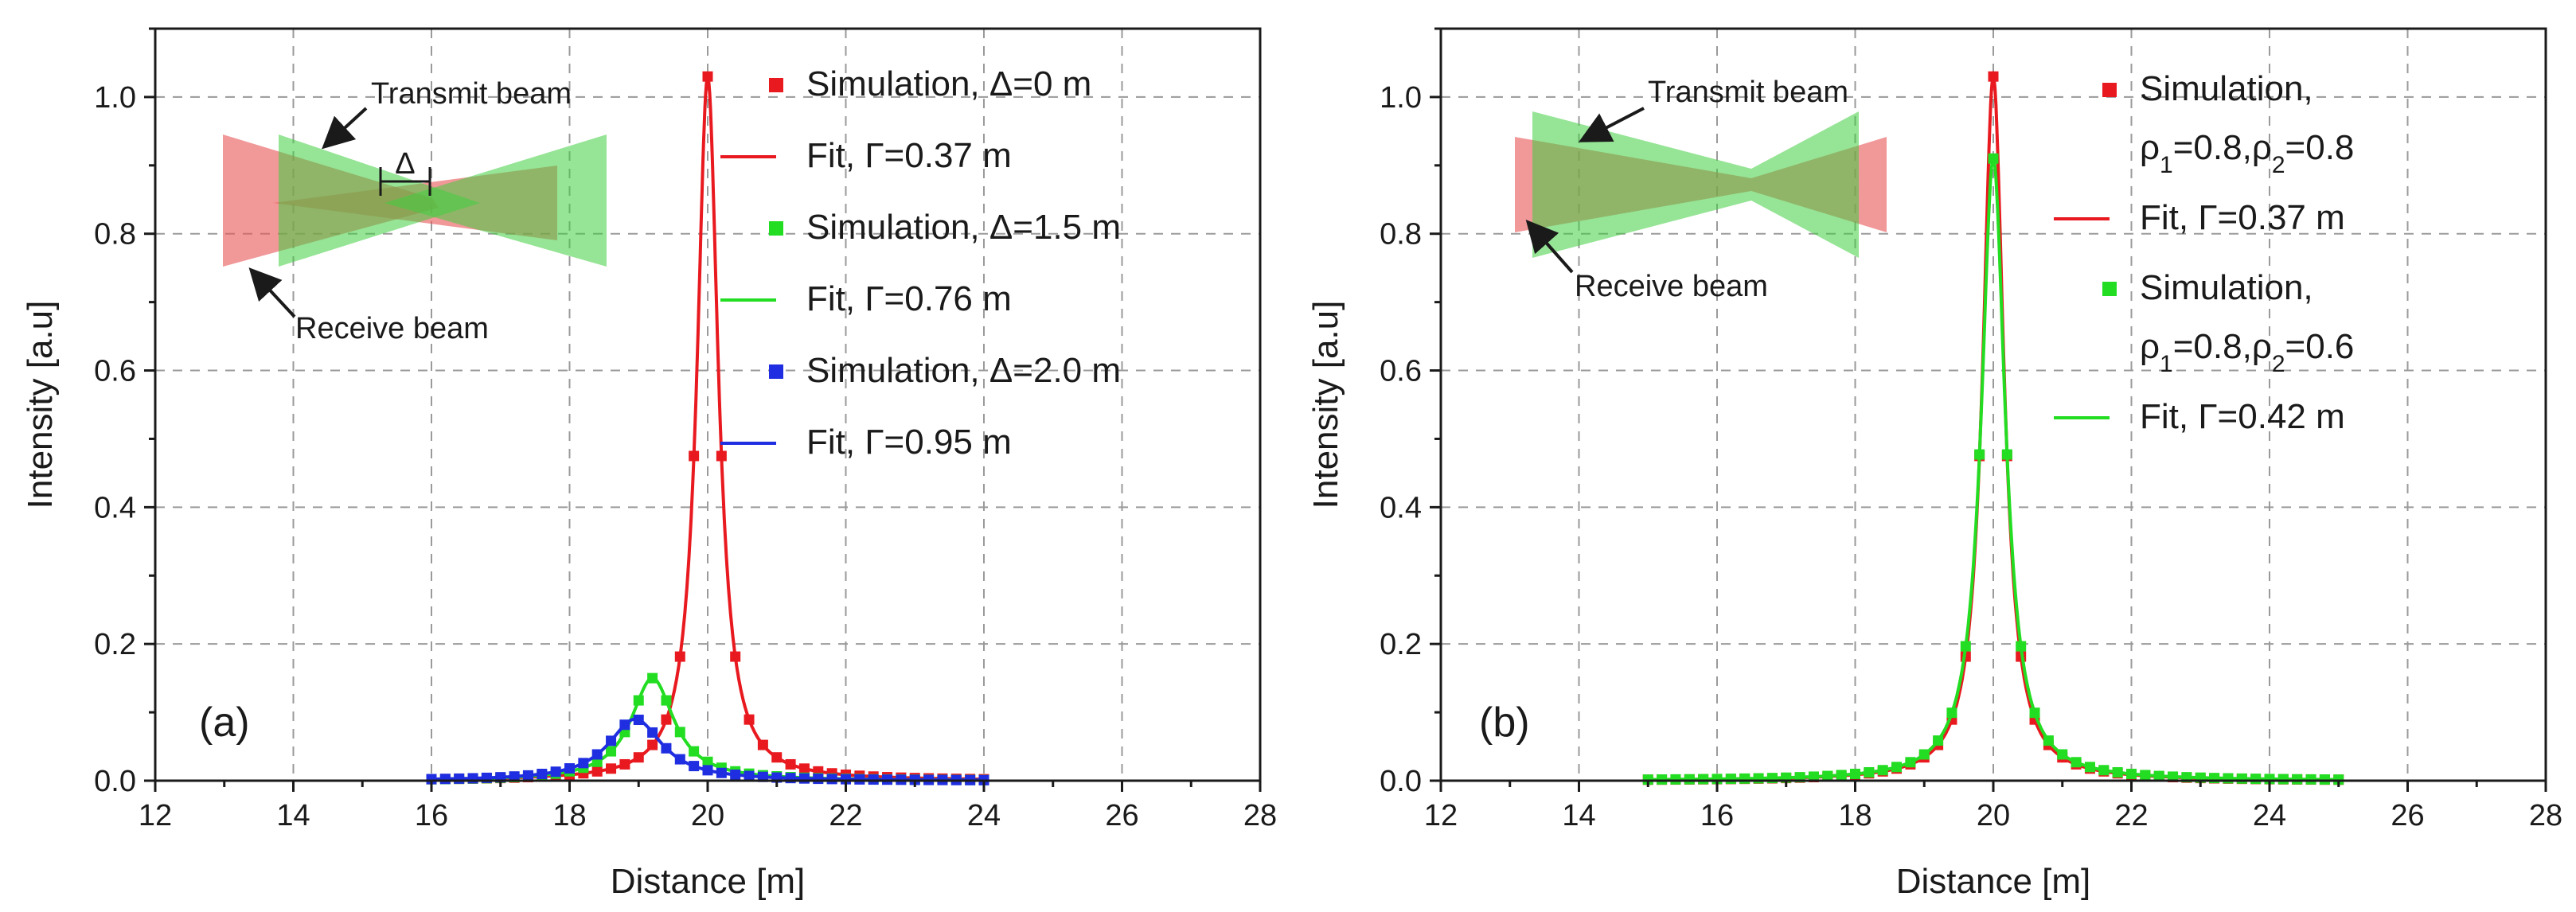 The height and width of the screenshot is (912, 2576). Describe the element at coordinates (2228, 123) in the screenshot. I see `legend-item: Simulation, ρ1=0.8,ρ2=0.8` at that location.